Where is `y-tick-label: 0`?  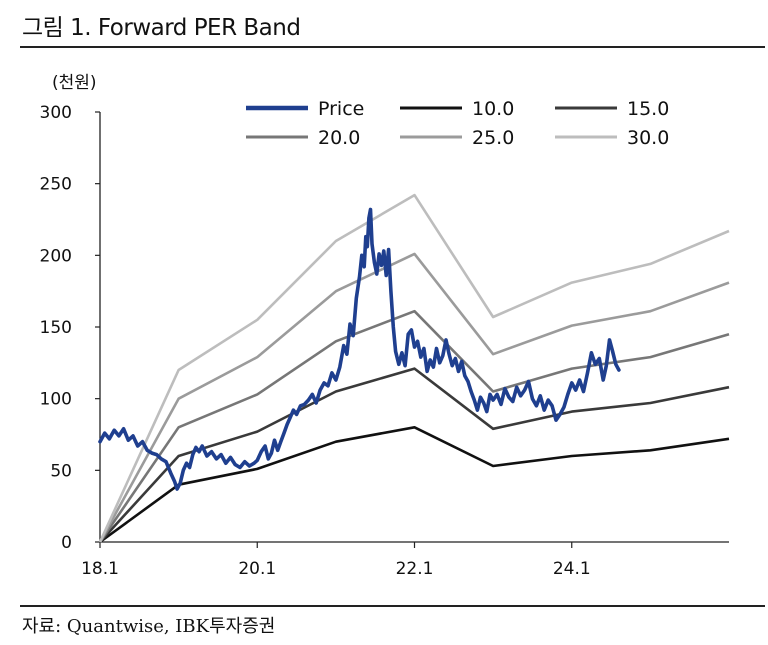
y-tick-label: 0 is located at coordinates (66, 543).